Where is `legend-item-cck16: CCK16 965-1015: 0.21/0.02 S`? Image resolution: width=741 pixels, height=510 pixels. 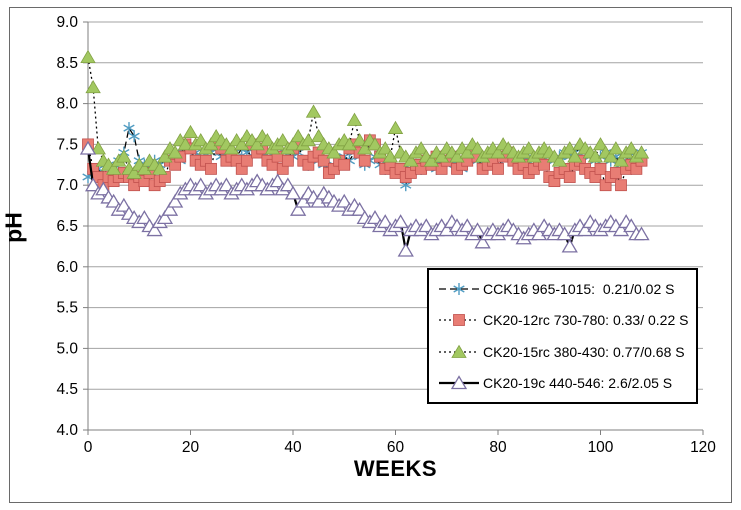
legend-item-cck16: CCK16 965-1015: 0.21/0.02 S is located at coordinates (564, 289).